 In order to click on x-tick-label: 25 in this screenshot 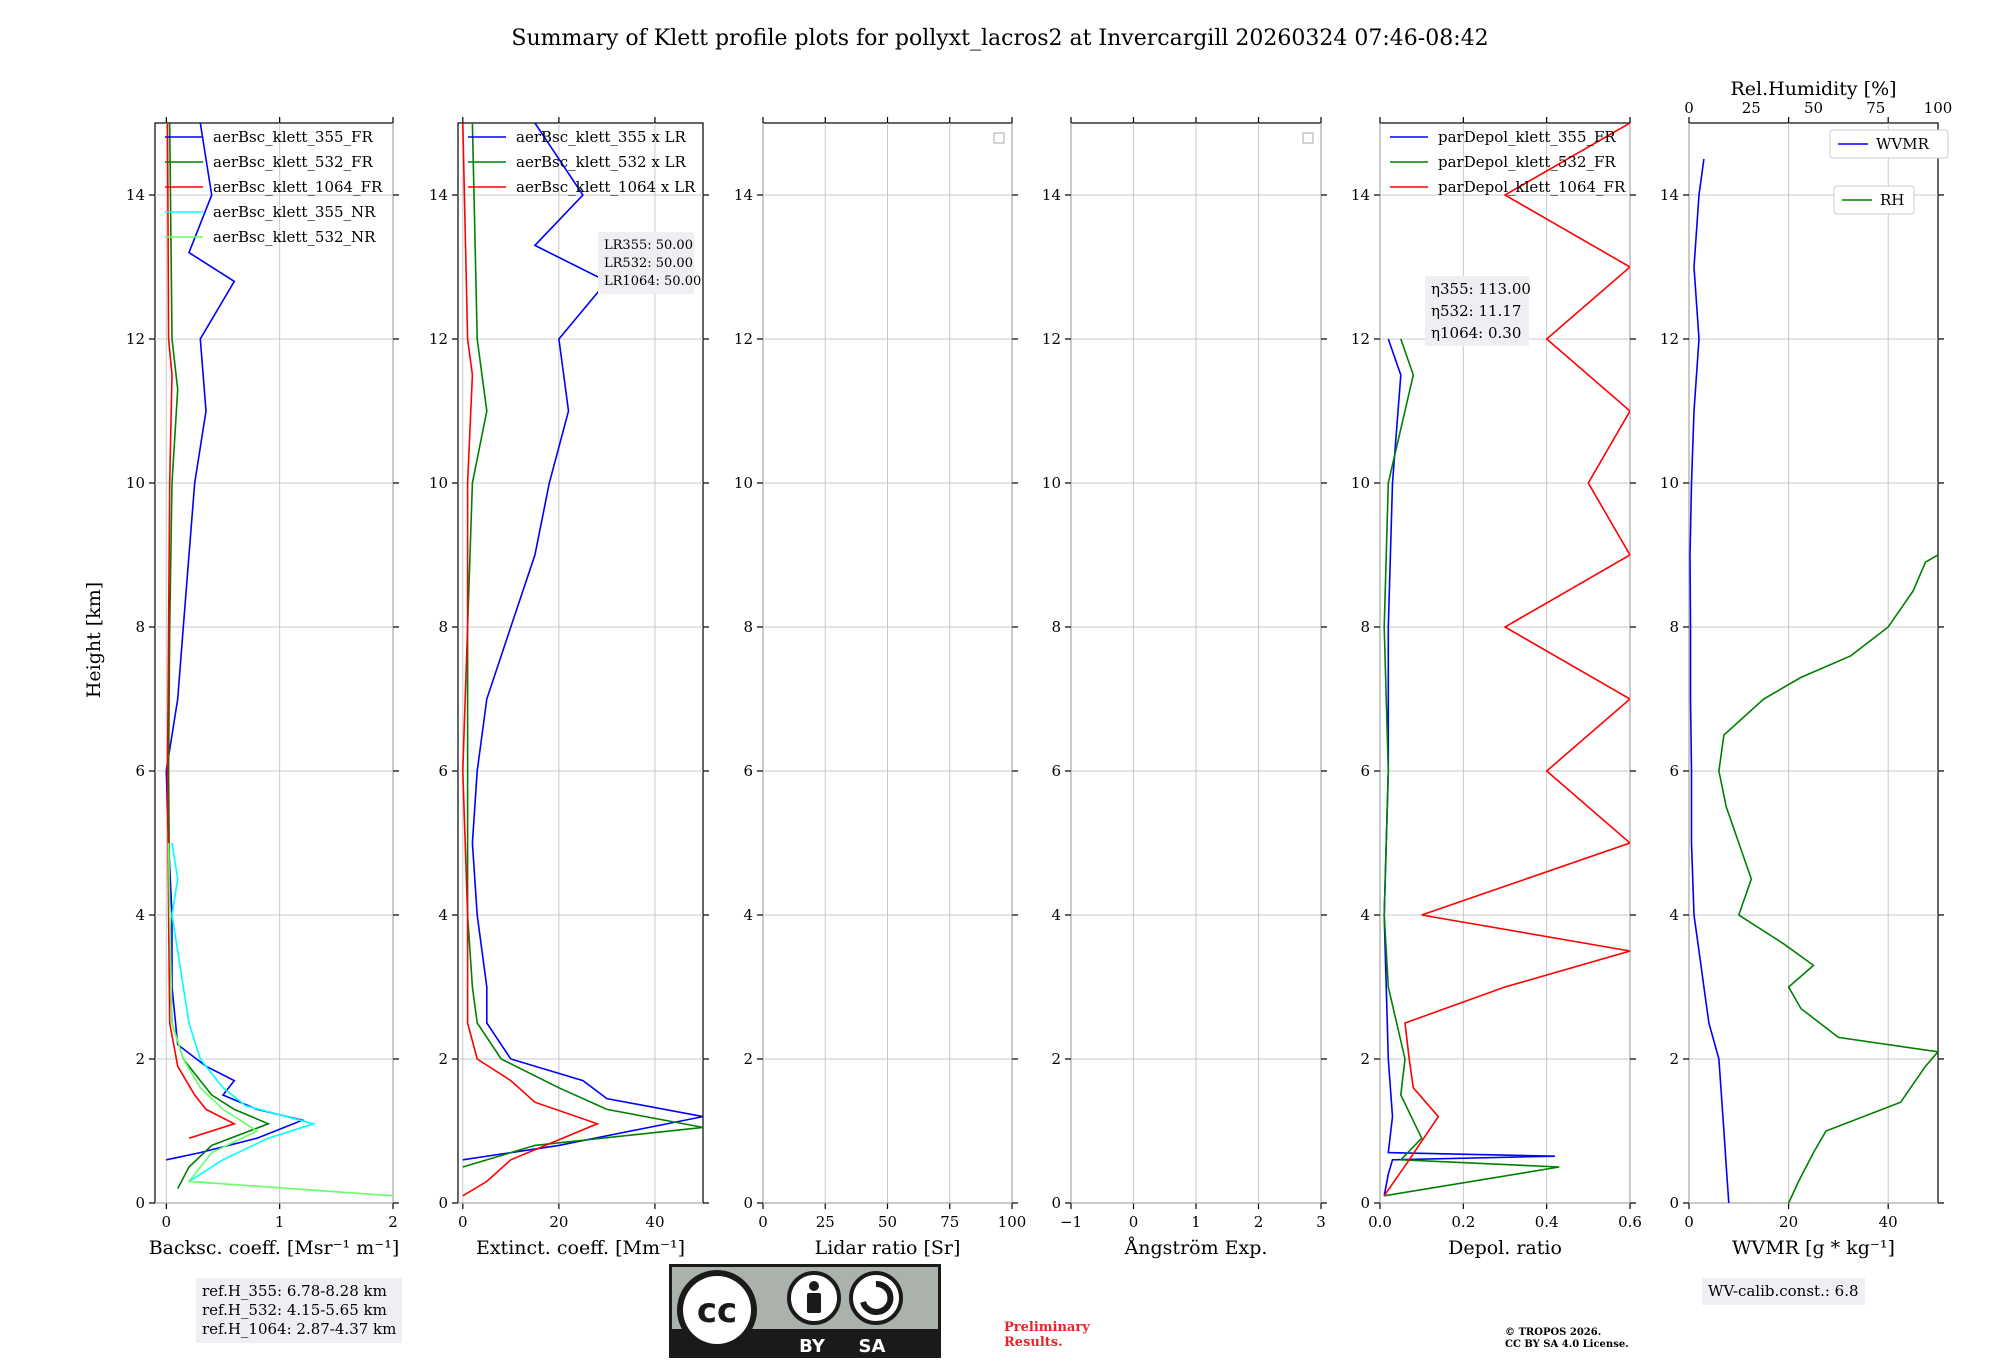, I will do `click(825, 1222)`.